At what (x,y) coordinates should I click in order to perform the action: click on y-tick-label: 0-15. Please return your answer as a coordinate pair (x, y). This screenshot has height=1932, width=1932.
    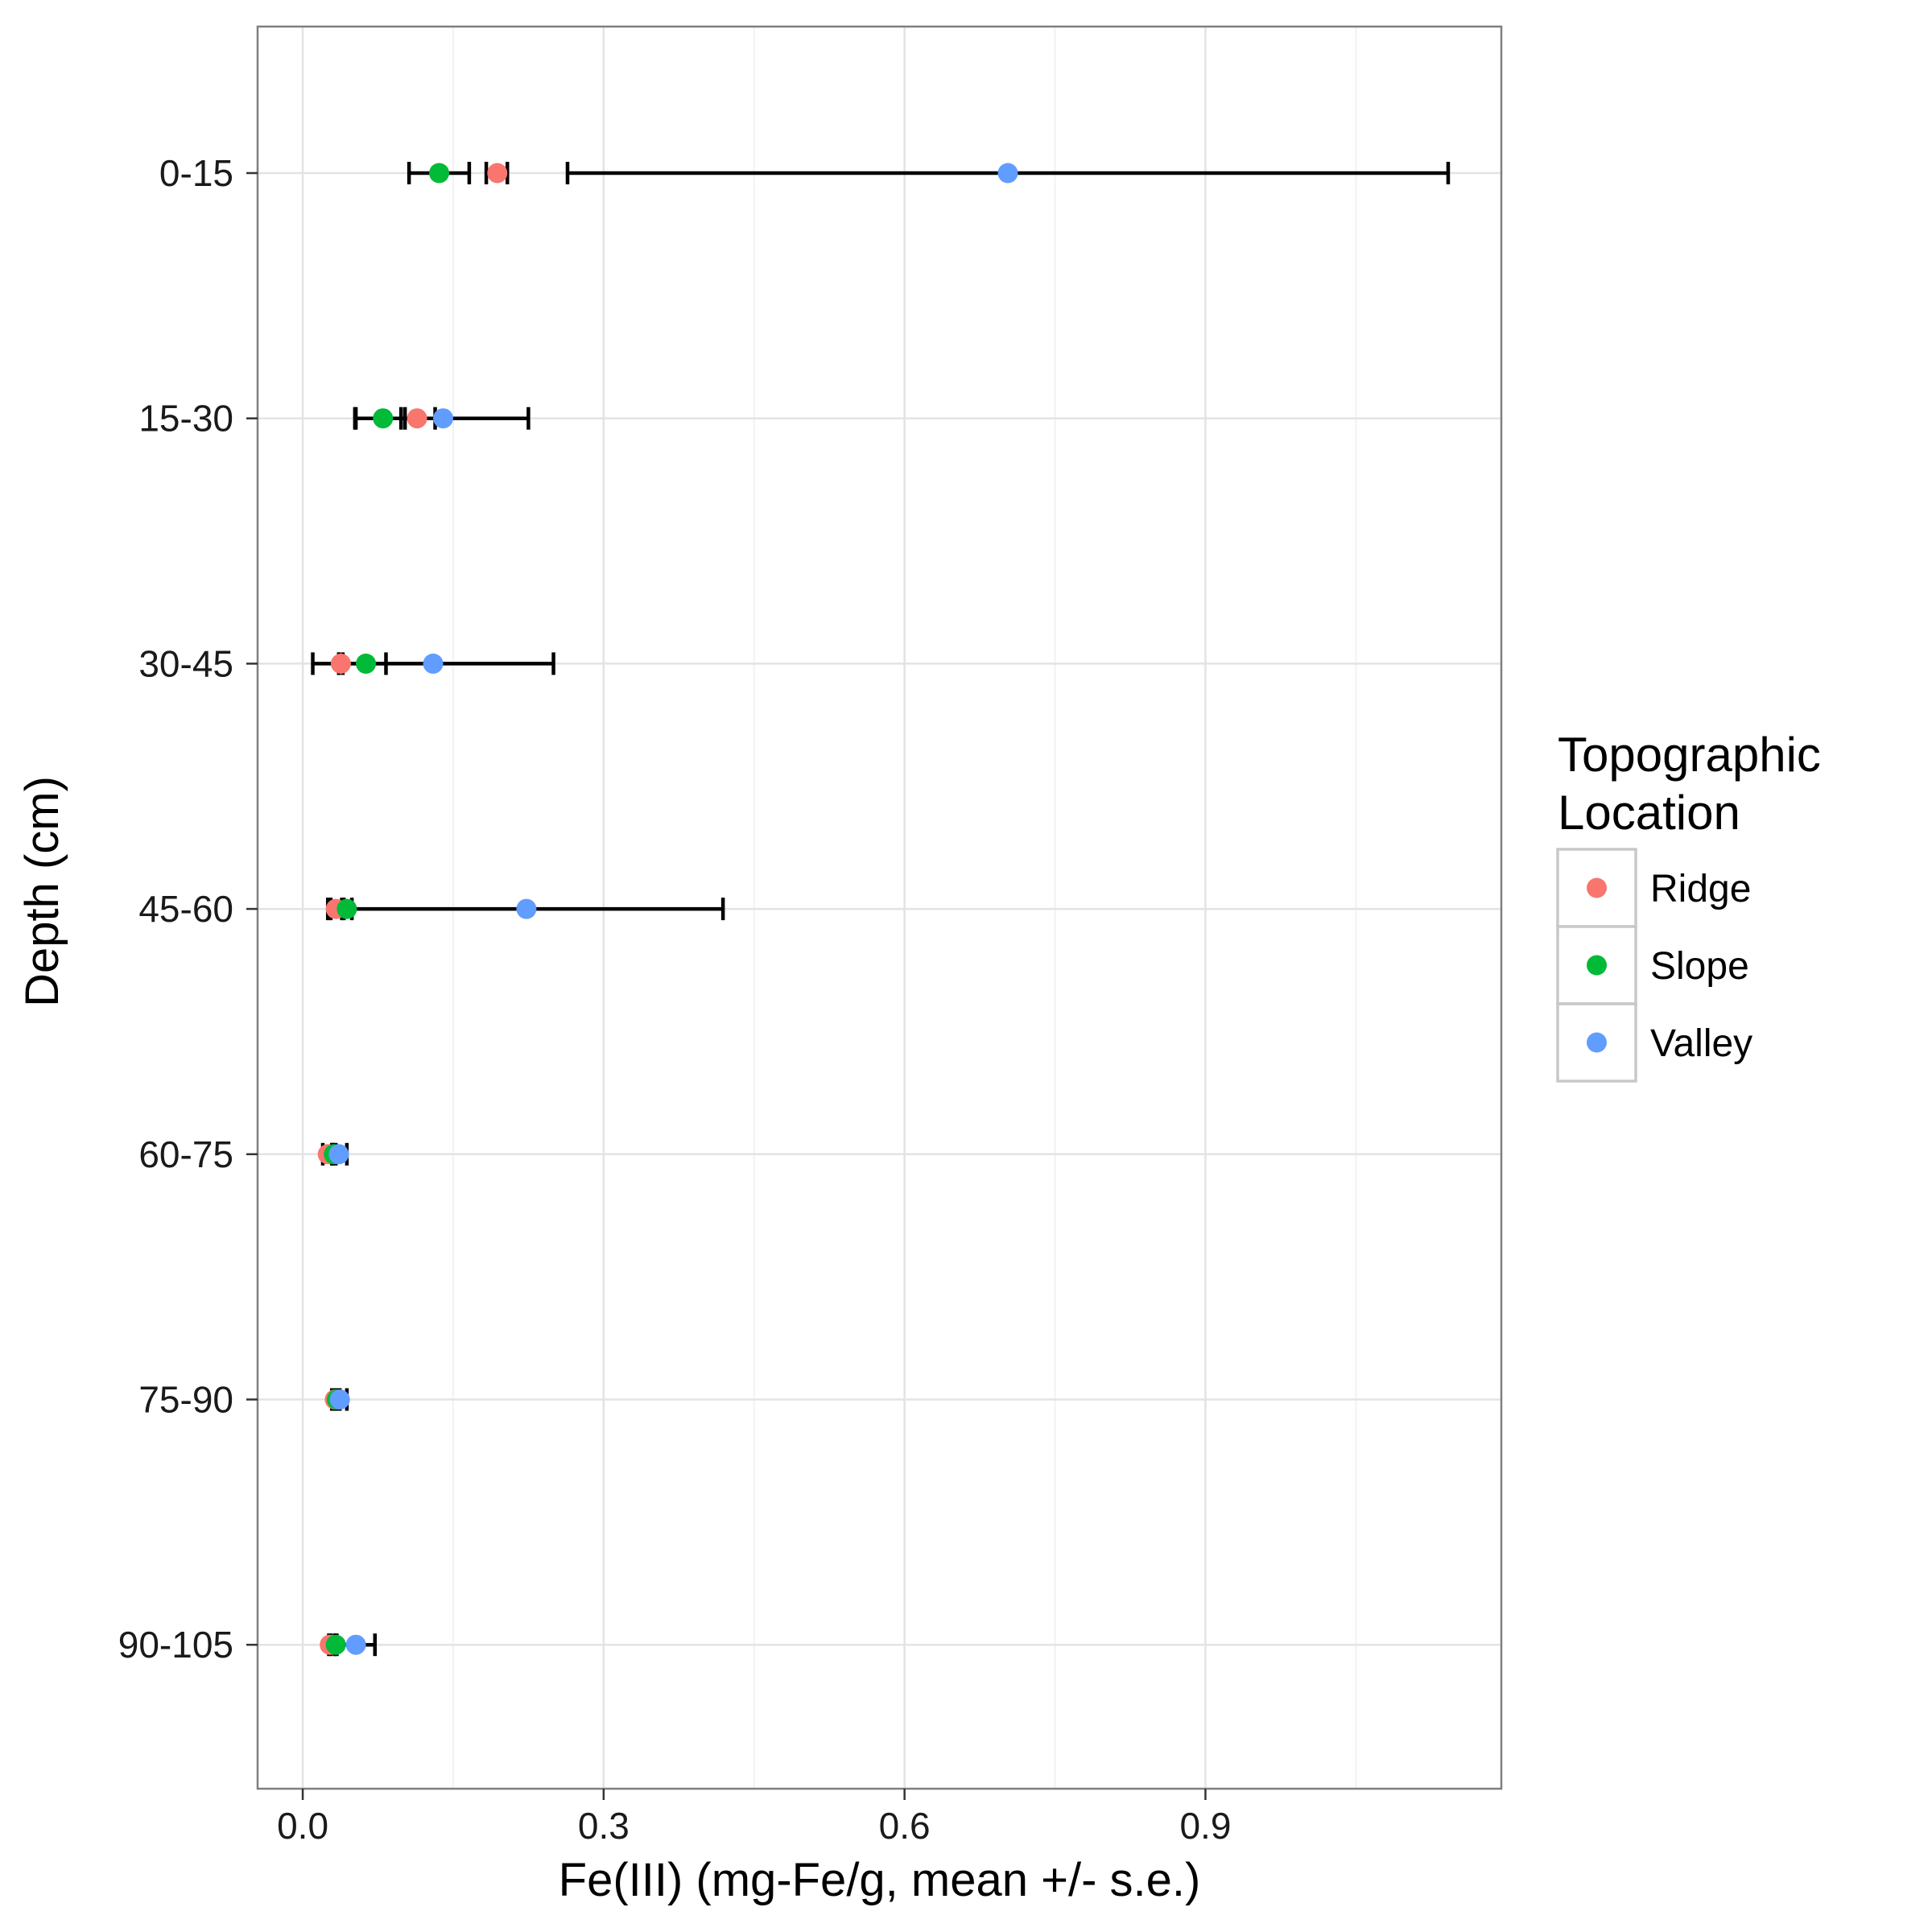
    Looking at the image, I should click on (196, 173).